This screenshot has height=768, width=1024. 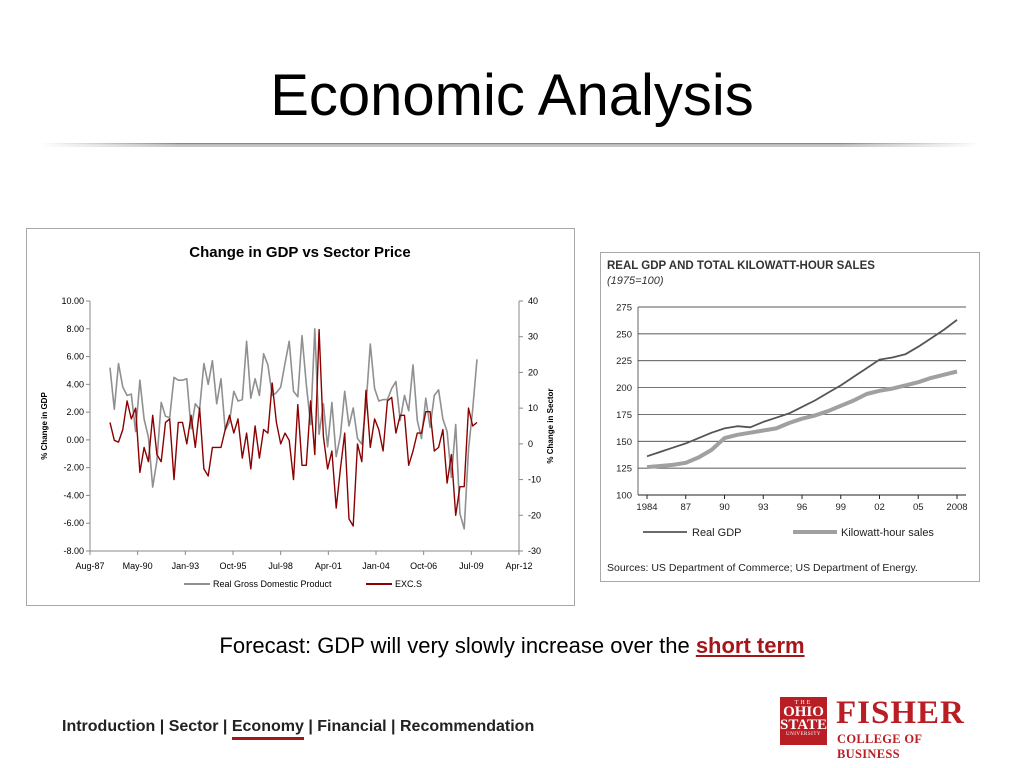 I want to click on y-tick-label: 200, so click(x=624, y=388).